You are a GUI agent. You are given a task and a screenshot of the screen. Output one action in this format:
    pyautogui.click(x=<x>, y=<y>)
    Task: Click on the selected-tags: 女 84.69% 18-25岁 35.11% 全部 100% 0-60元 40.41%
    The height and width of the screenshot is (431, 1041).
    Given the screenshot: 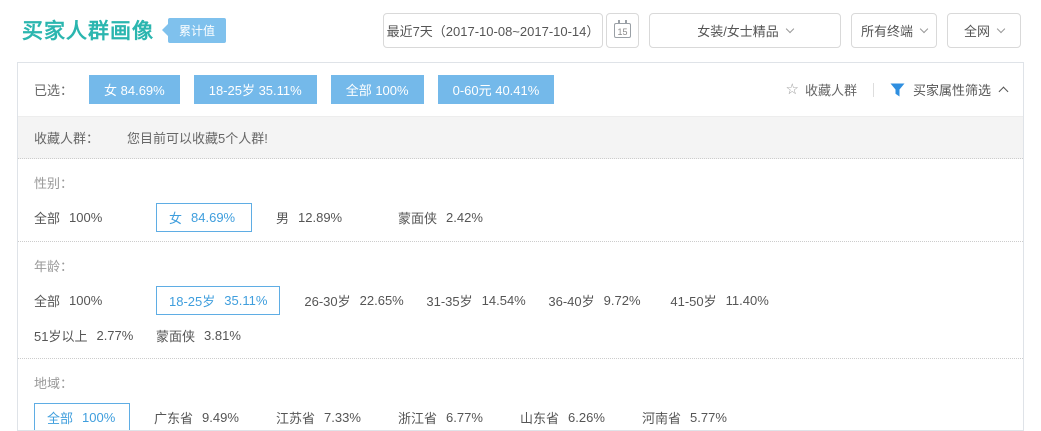 What is the action you would take?
    pyautogui.click(x=328, y=89)
    